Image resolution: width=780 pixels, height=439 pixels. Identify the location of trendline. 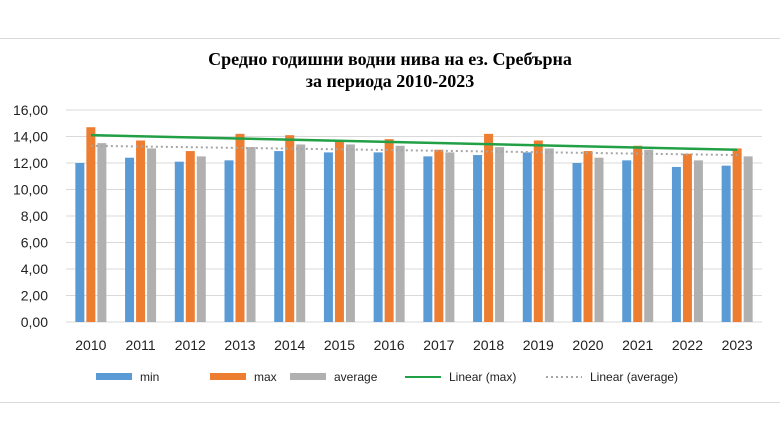
(414, 142).